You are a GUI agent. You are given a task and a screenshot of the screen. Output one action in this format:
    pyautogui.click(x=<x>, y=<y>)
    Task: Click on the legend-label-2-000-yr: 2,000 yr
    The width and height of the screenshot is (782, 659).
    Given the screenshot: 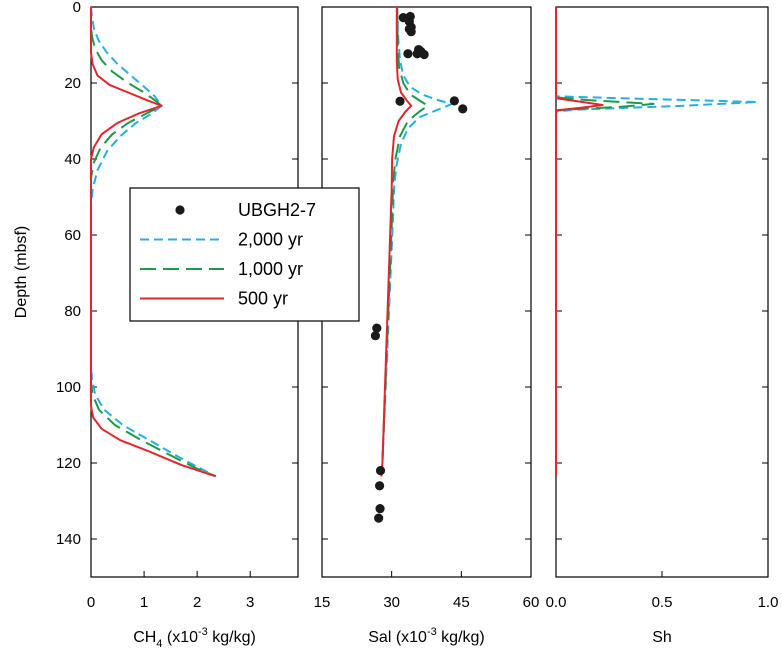 What is the action you would take?
    pyautogui.click(x=270, y=240)
    